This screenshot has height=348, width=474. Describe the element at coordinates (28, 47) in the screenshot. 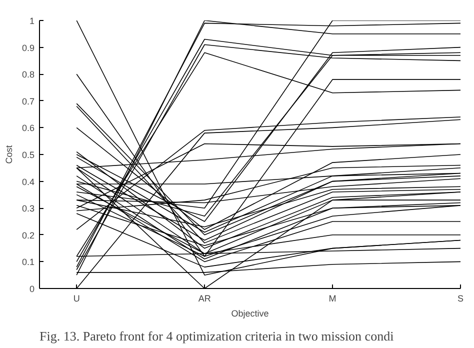

I see `y-tick-label: 0.9` at that location.